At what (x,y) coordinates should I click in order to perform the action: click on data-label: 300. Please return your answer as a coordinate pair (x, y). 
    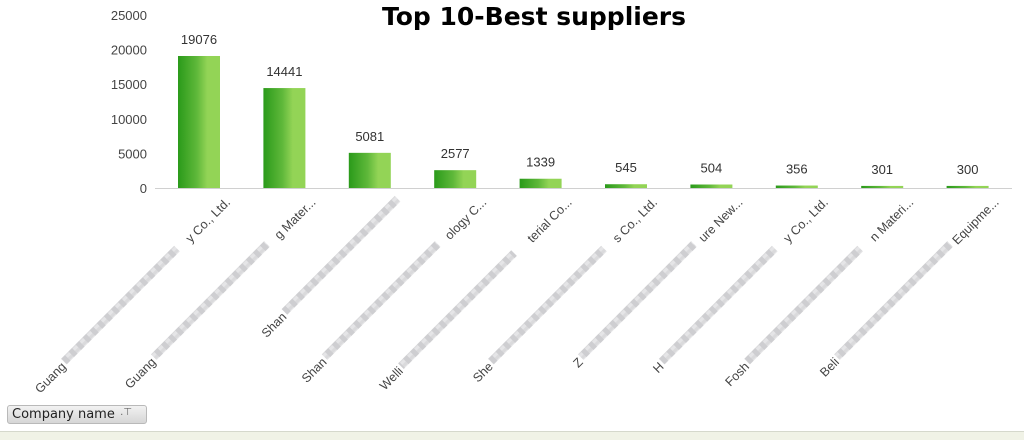
    Looking at the image, I should click on (968, 169).